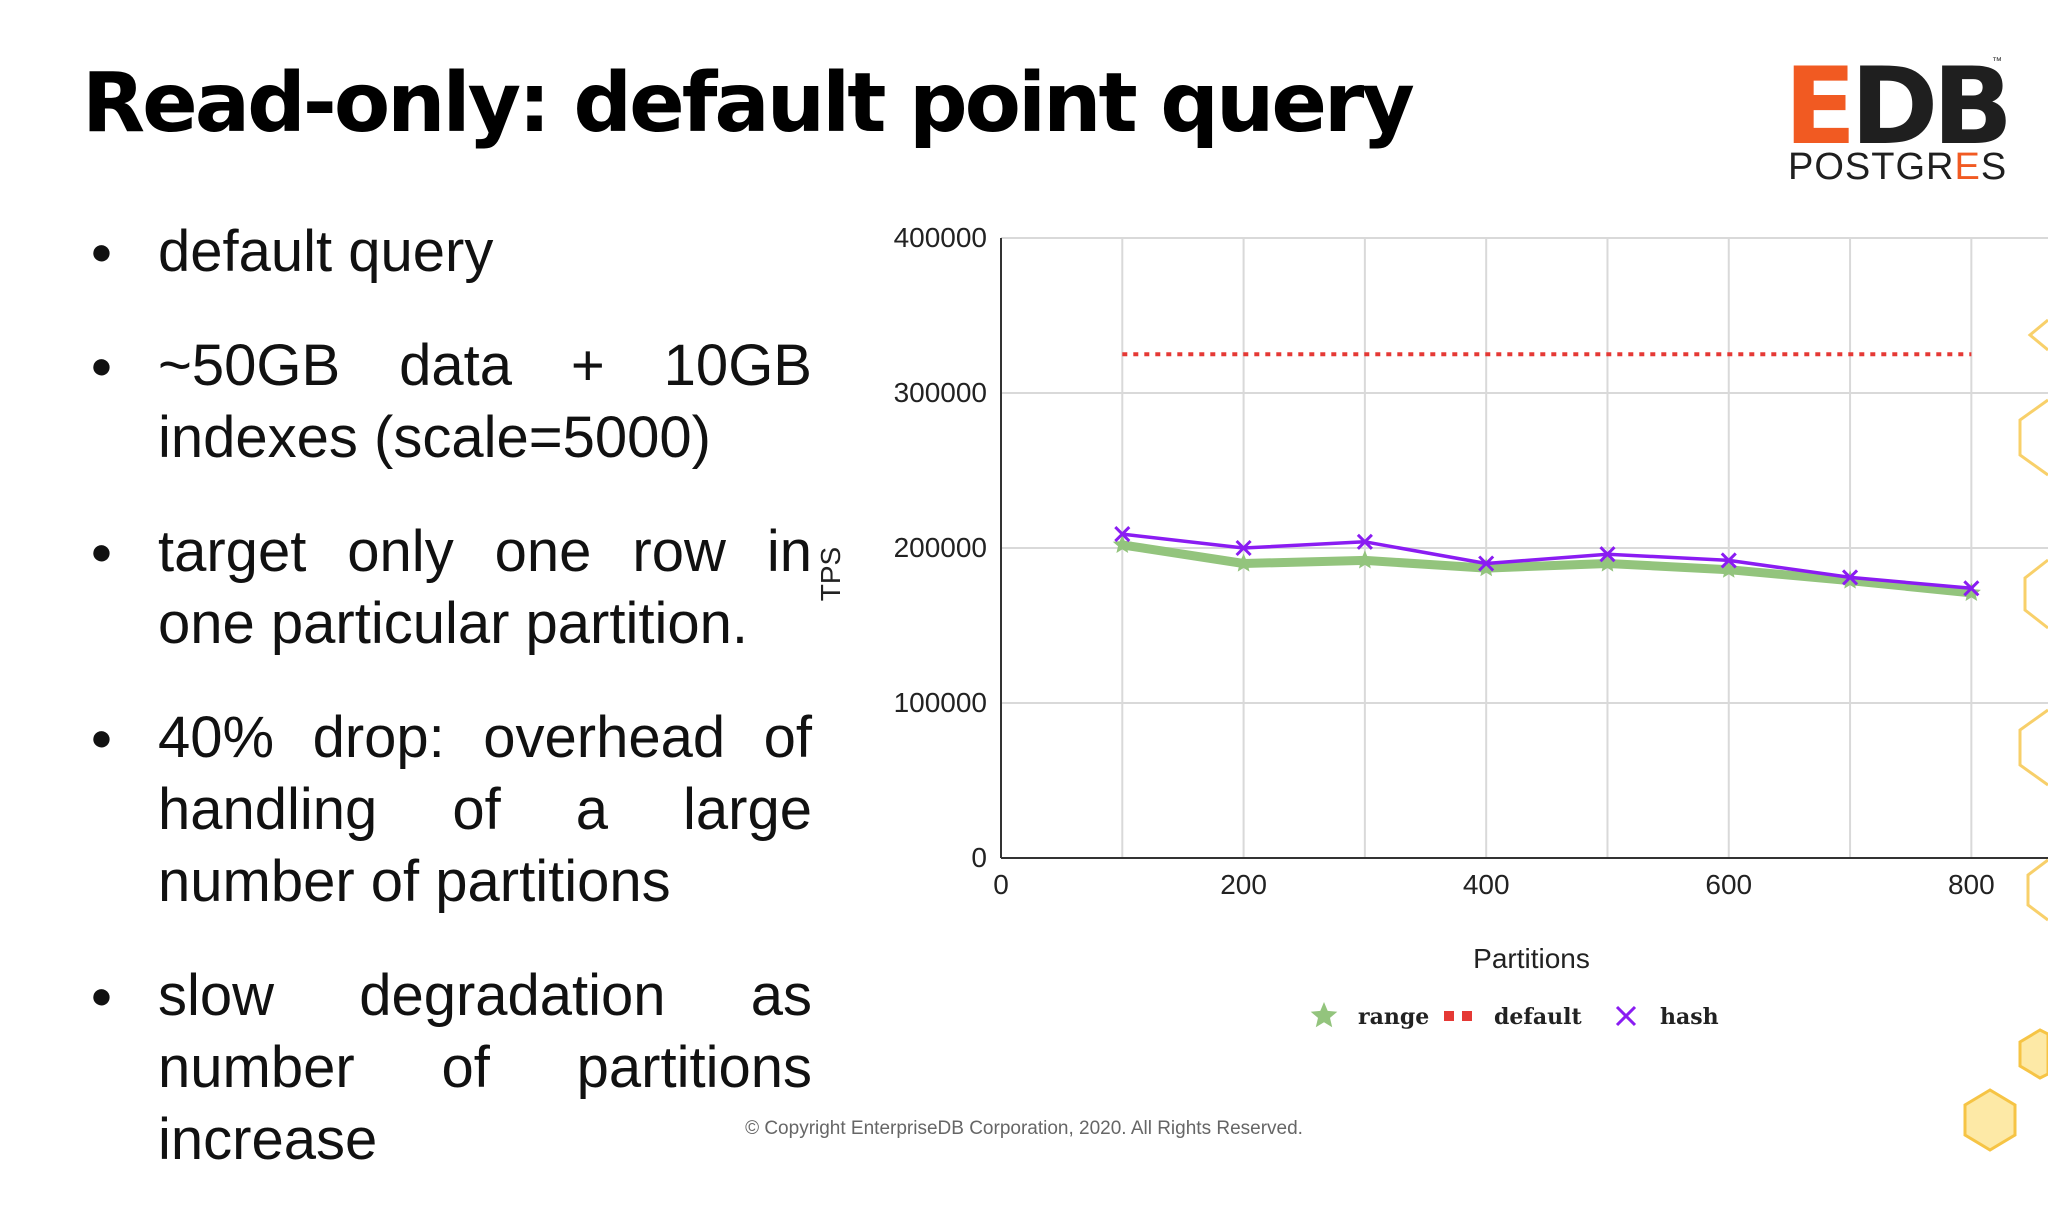  What do you see at coordinates (1898, 117) in the screenshot?
I see `edb-postgres-logo: EDB ™ POSTGRES` at bounding box center [1898, 117].